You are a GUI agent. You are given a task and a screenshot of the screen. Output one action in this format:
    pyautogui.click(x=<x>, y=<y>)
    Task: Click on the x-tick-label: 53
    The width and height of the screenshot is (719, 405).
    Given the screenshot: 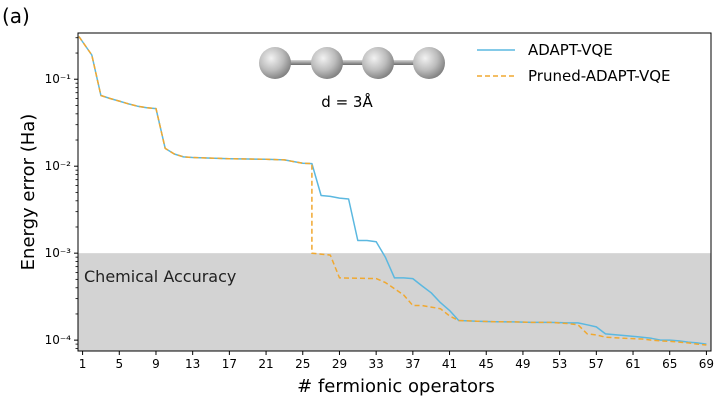 What is the action you would take?
    pyautogui.click(x=559, y=364)
    